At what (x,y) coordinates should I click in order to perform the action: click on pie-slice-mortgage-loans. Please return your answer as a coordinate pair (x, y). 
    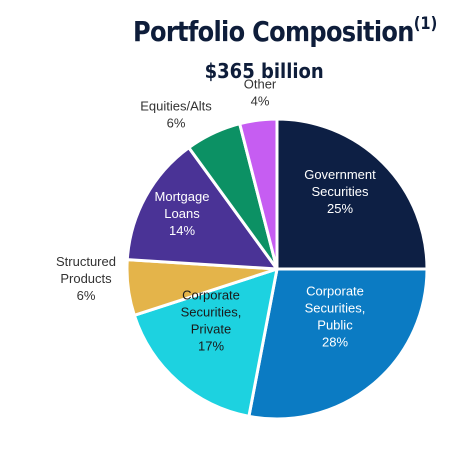
    Looking at the image, I should click on (202, 208).